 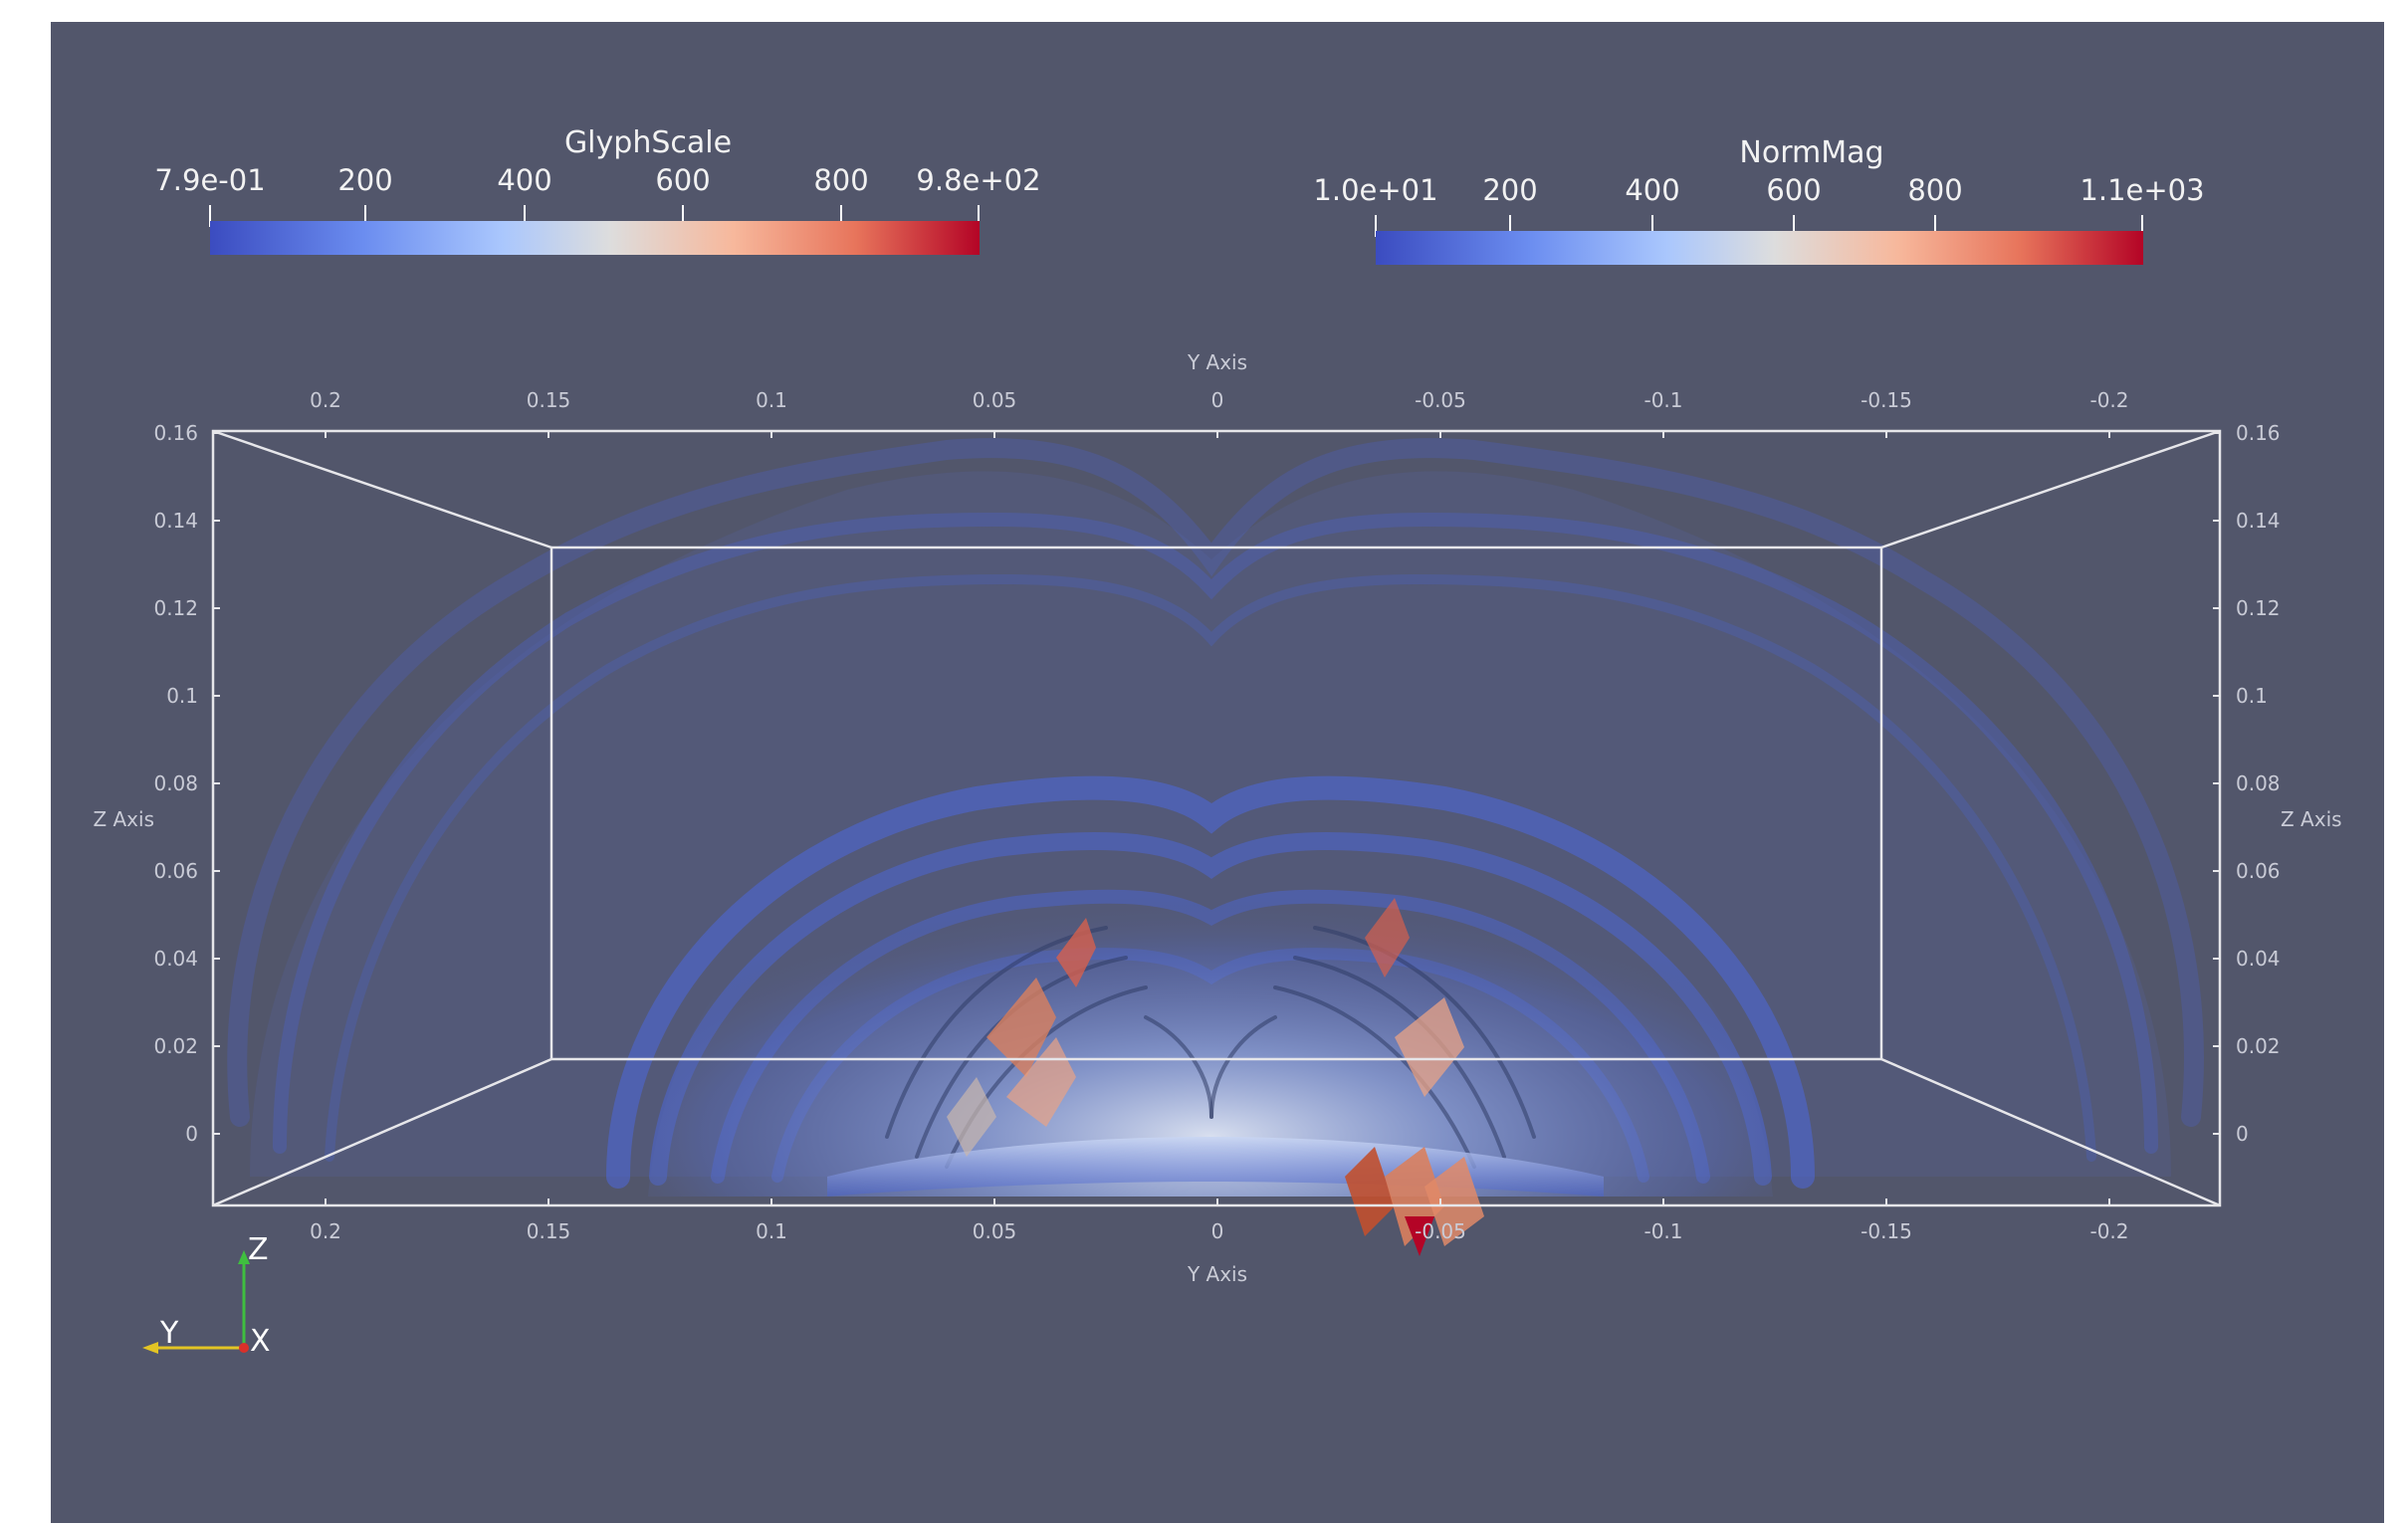 I want to click on normmag-gradient-bar, so click(x=1759, y=248).